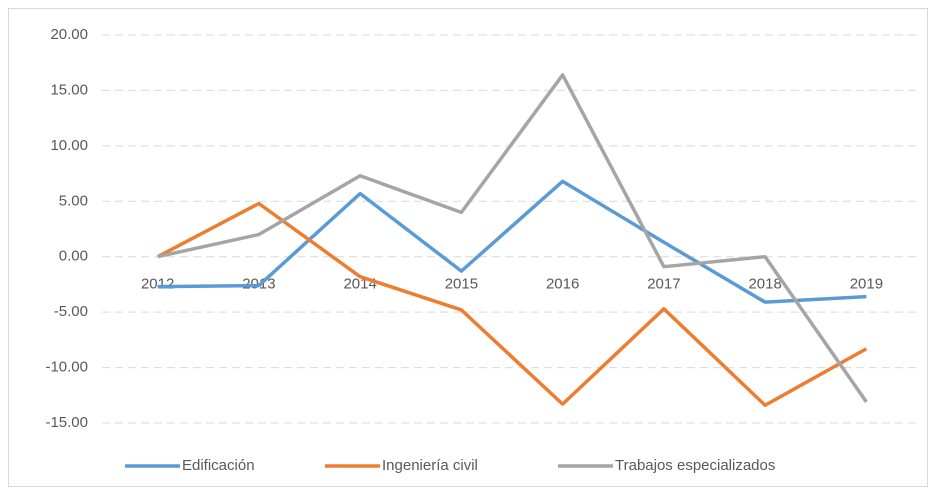 The height and width of the screenshot is (491, 936). What do you see at coordinates (461, 284) in the screenshot?
I see `x-tick-label: 2015` at bounding box center [461, 284].